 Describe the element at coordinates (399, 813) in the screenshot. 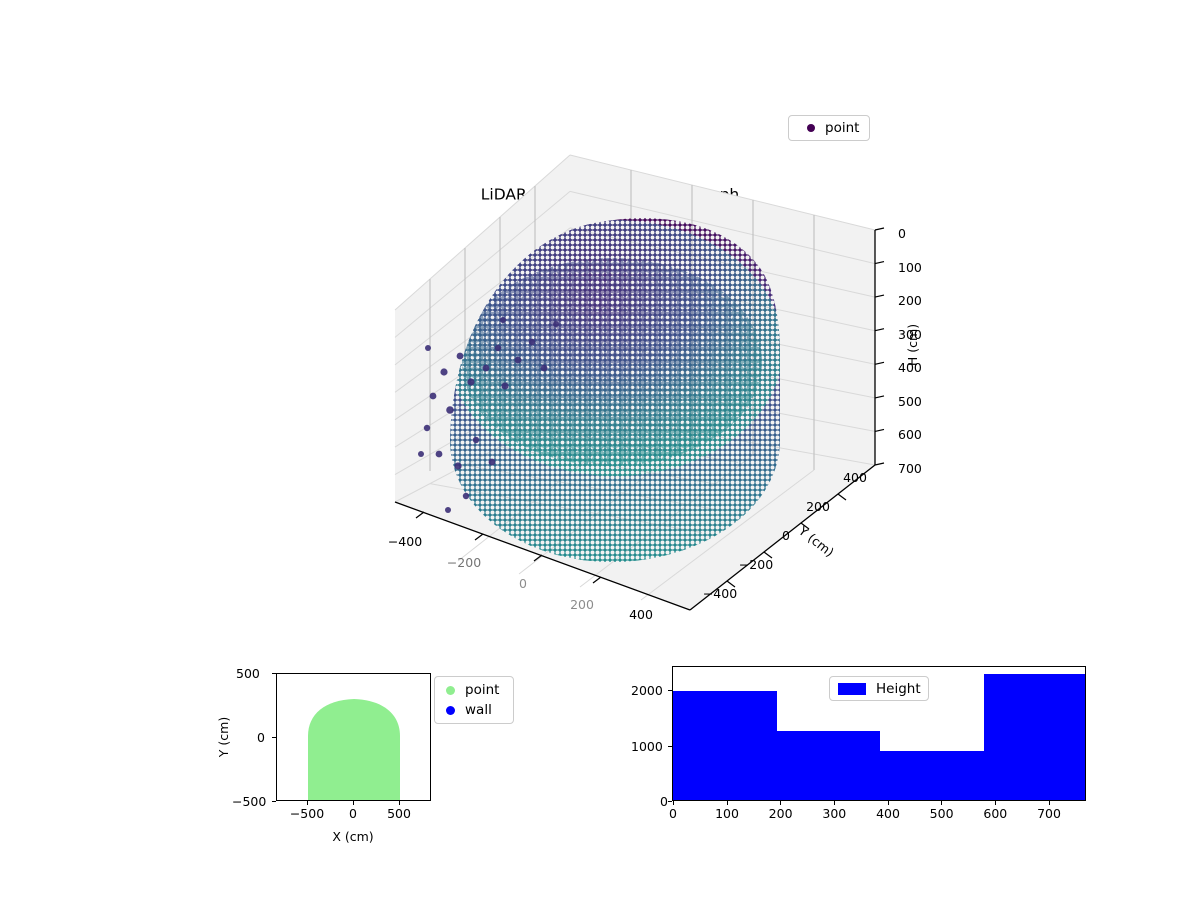

I see `x2d-tick-500: 500` at that location.